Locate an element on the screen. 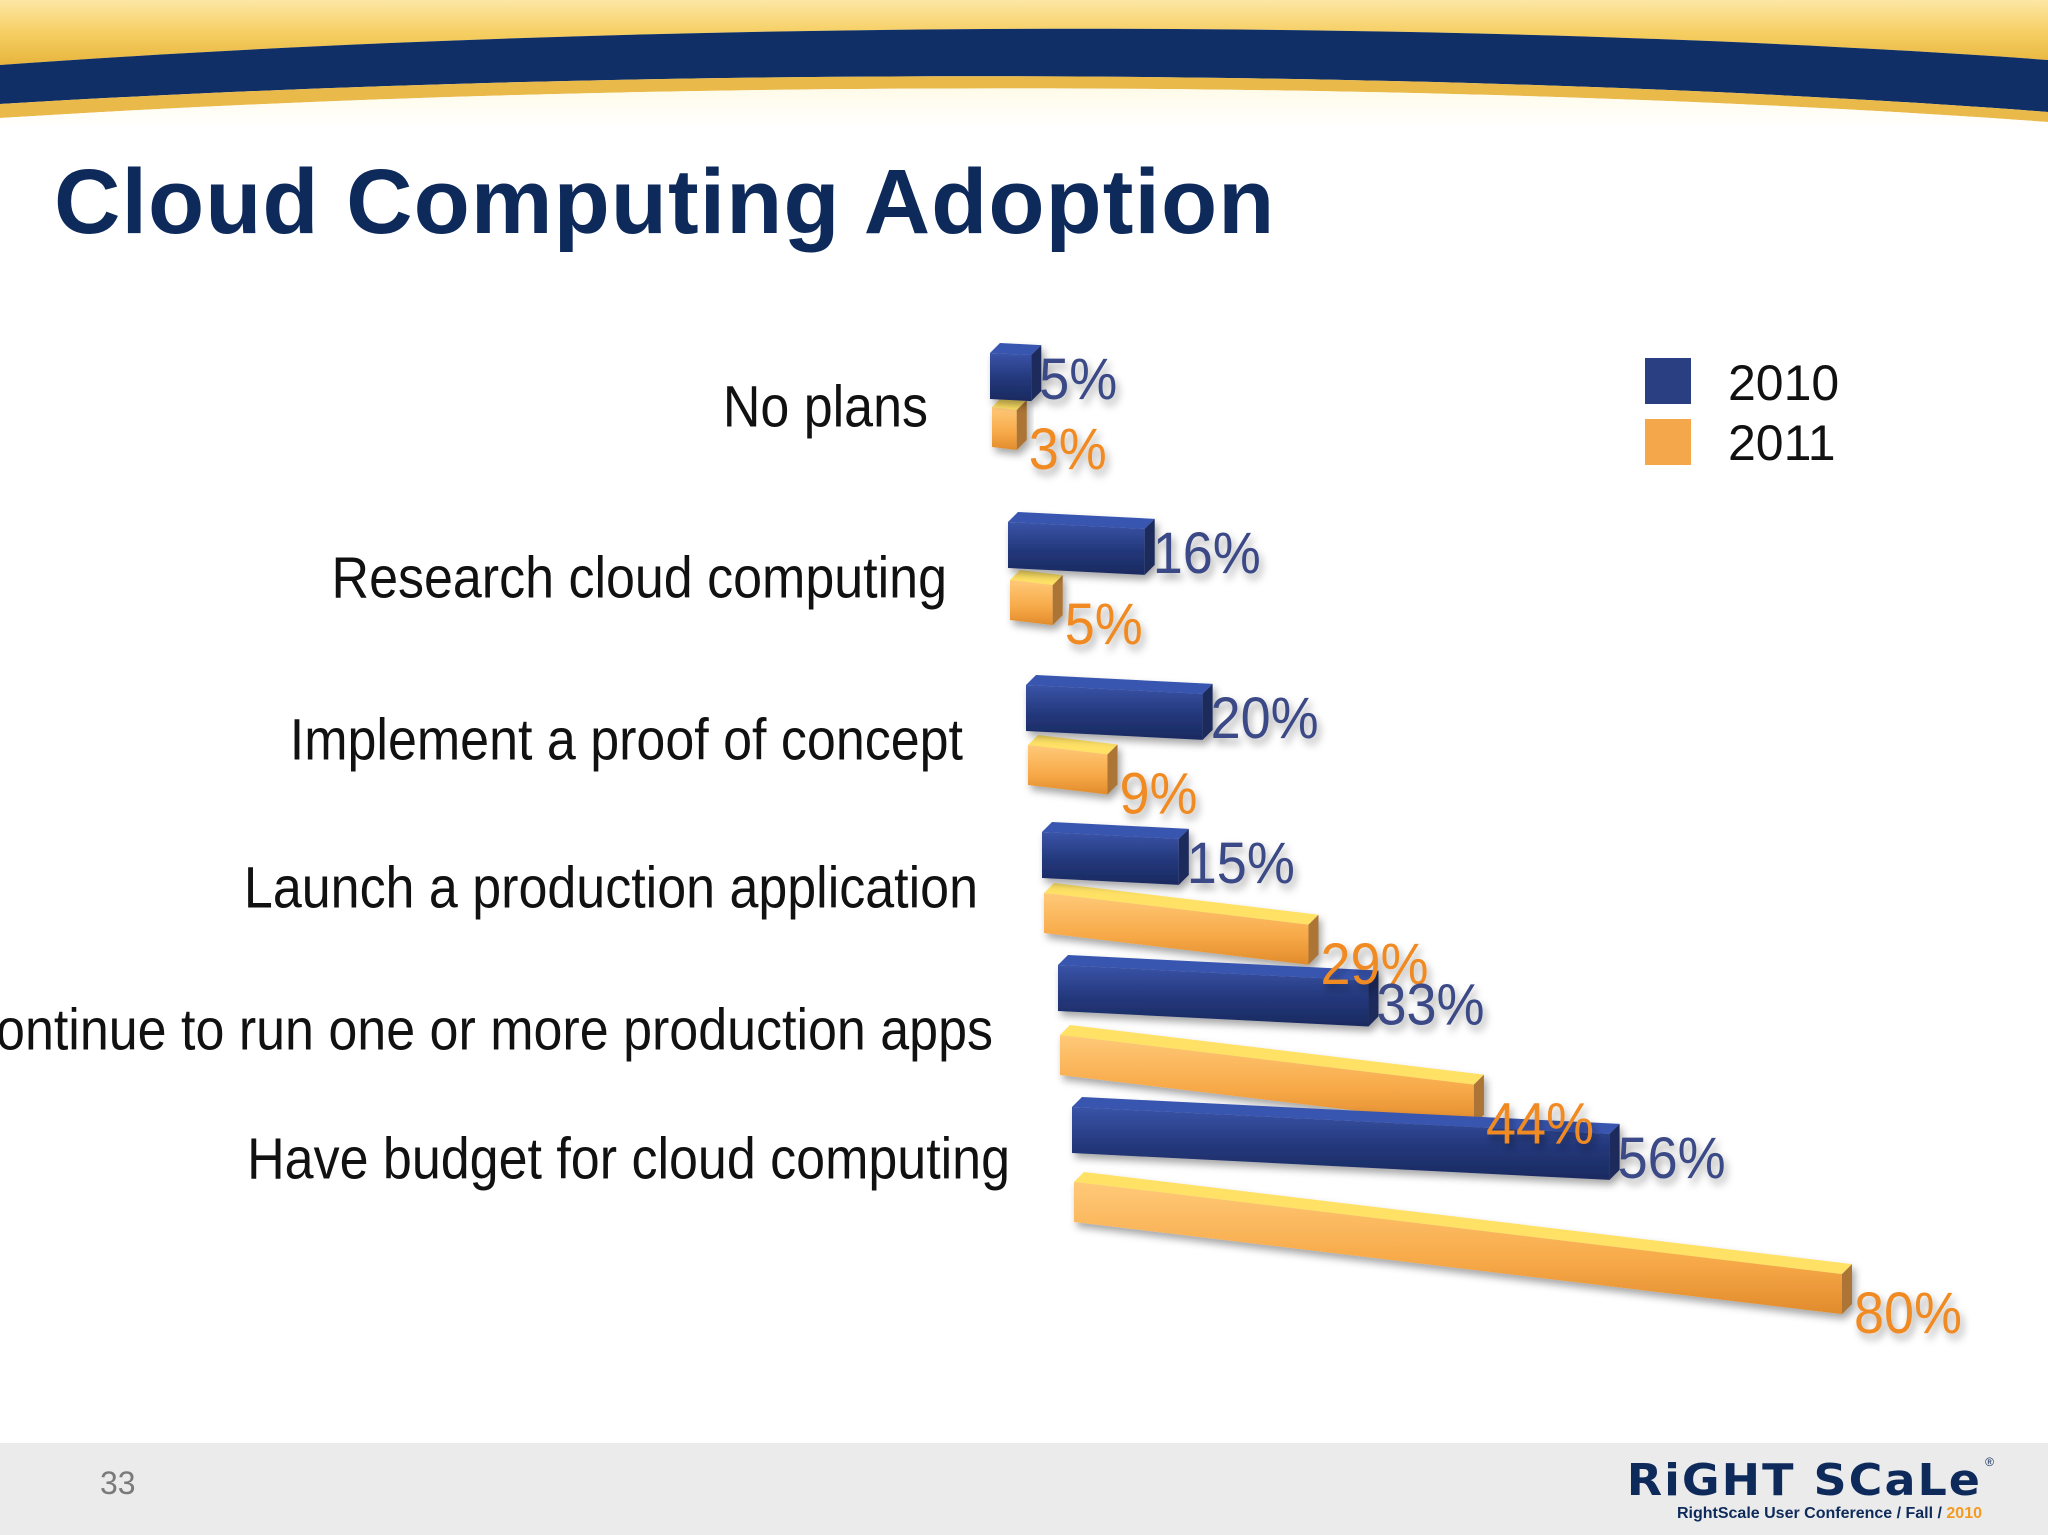 The width and height of the screenshot is (2048, 1535). value-label-2010: 20% is located at coordinates (1265, 717).